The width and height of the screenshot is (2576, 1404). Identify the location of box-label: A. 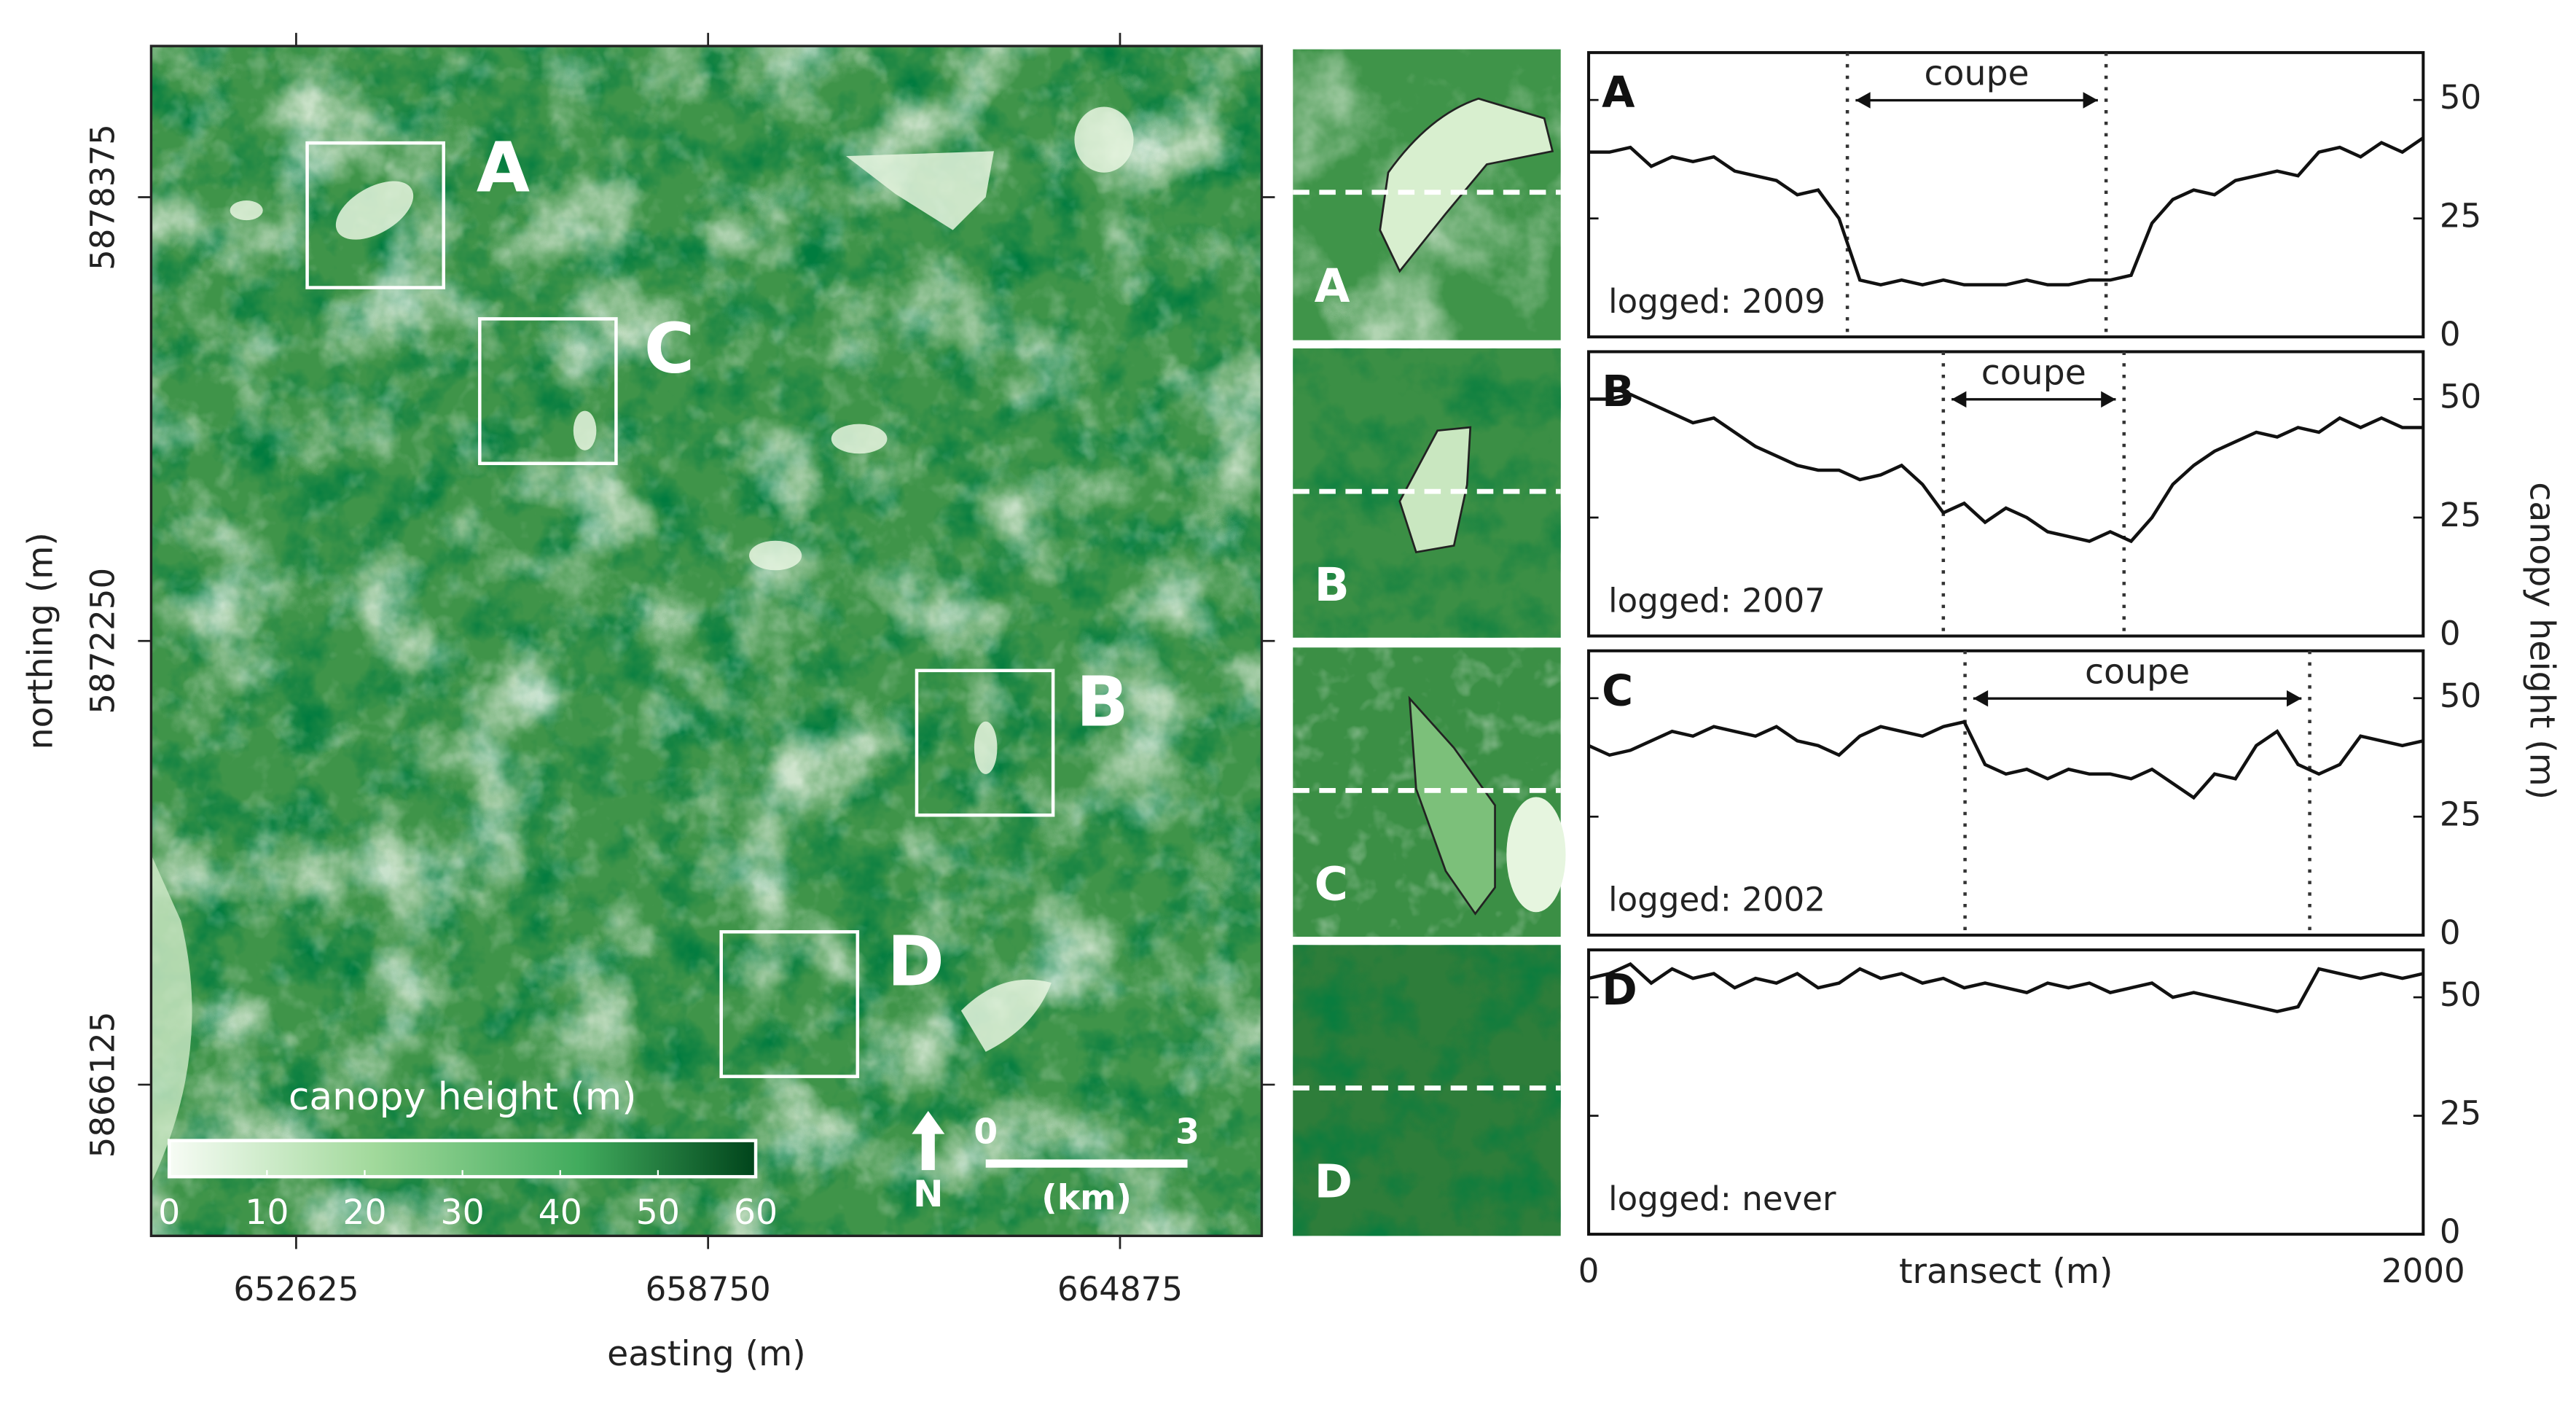
(503, 168).